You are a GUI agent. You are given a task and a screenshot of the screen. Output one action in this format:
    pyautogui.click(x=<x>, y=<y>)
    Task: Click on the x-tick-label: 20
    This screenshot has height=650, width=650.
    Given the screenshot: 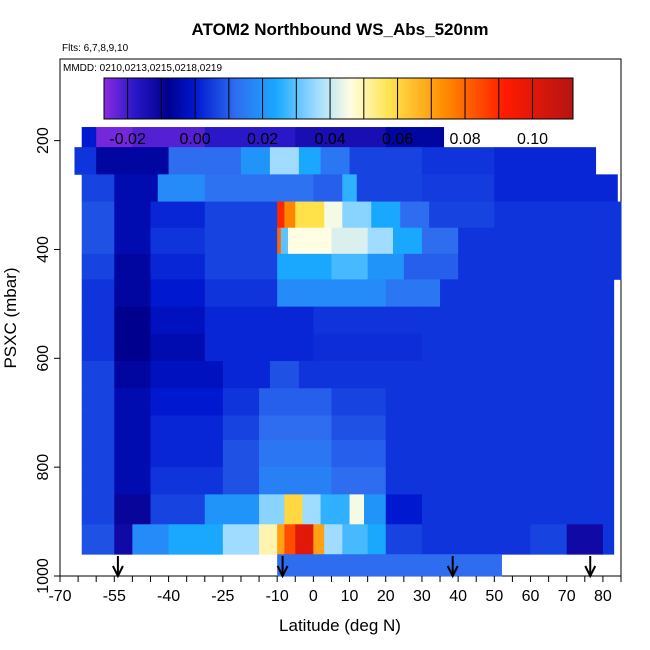 What is the action you would take?
    pyautogui.click(x=386, y=596)
    